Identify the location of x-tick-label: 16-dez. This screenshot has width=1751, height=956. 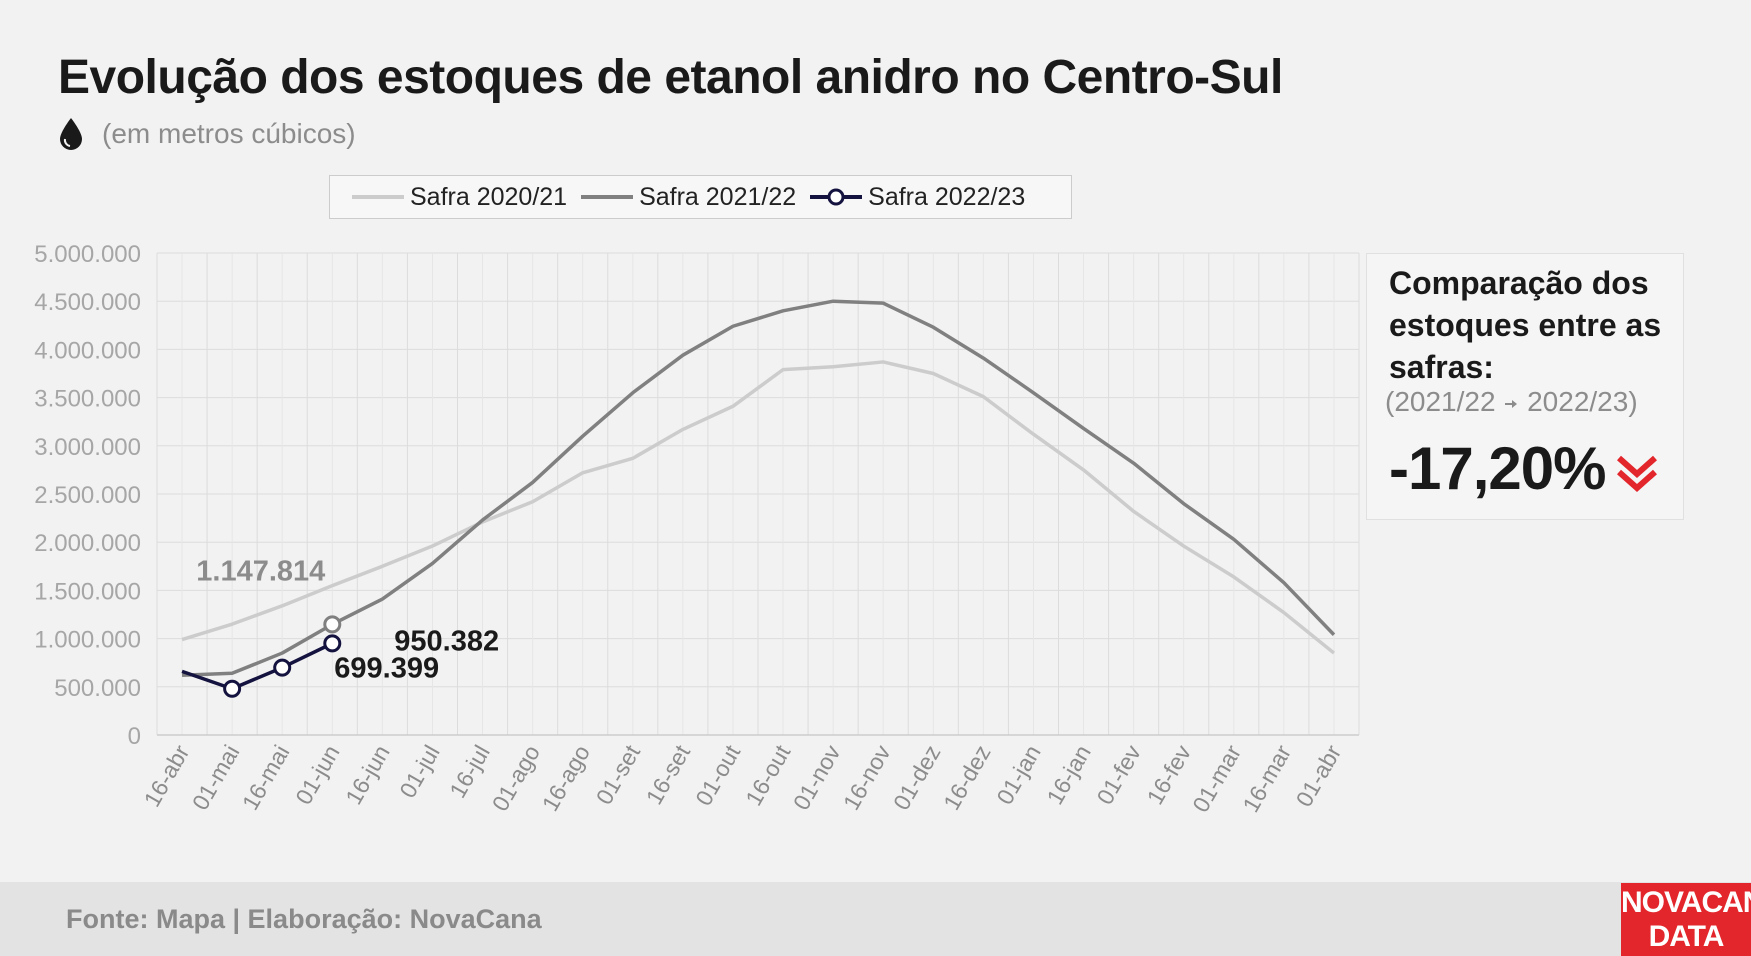
(967, 778).